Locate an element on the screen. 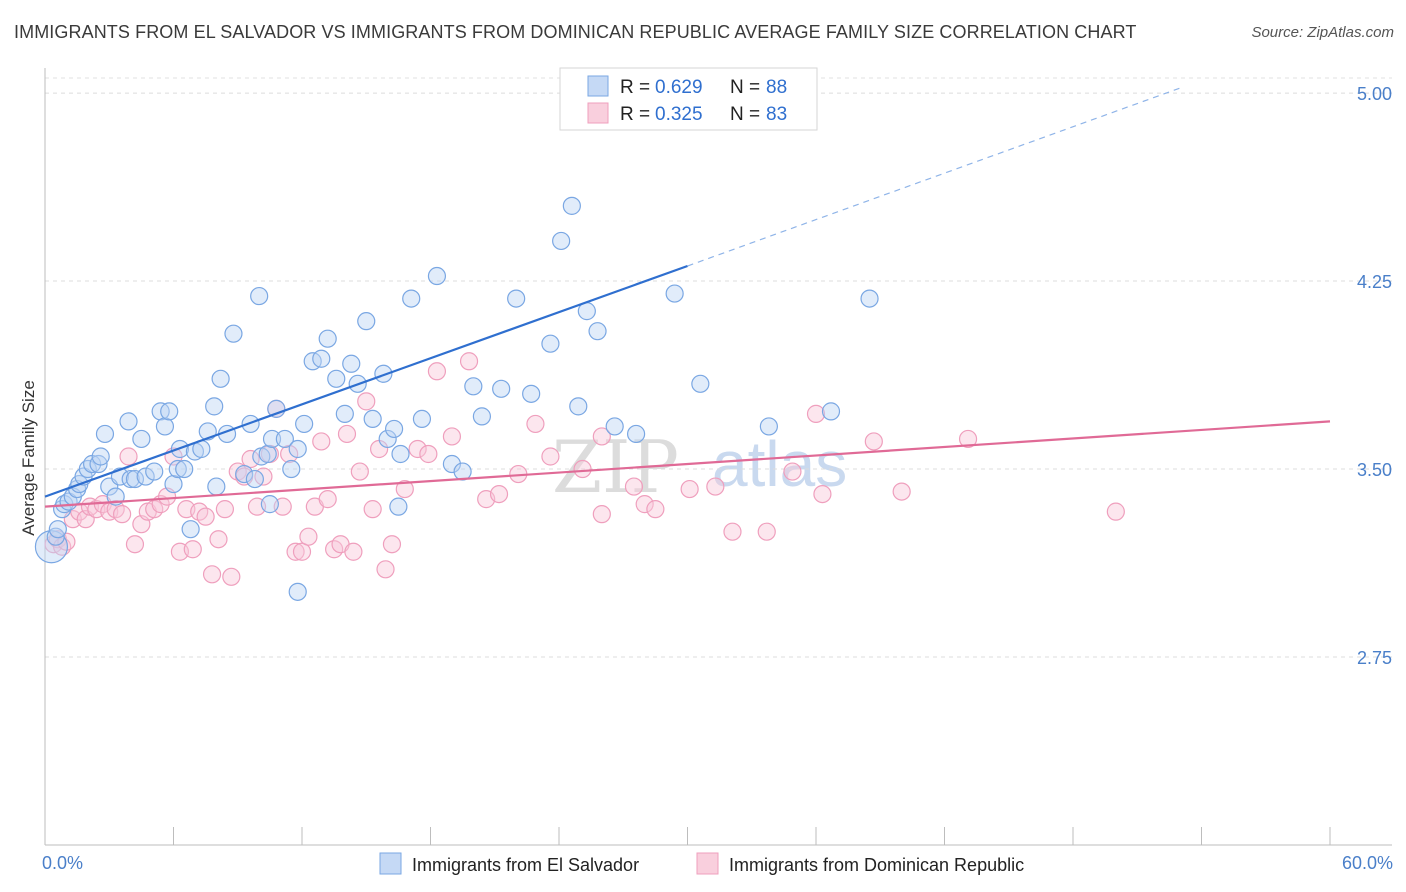  watermark-zip: ZIP is located at coordinates (615, 467).